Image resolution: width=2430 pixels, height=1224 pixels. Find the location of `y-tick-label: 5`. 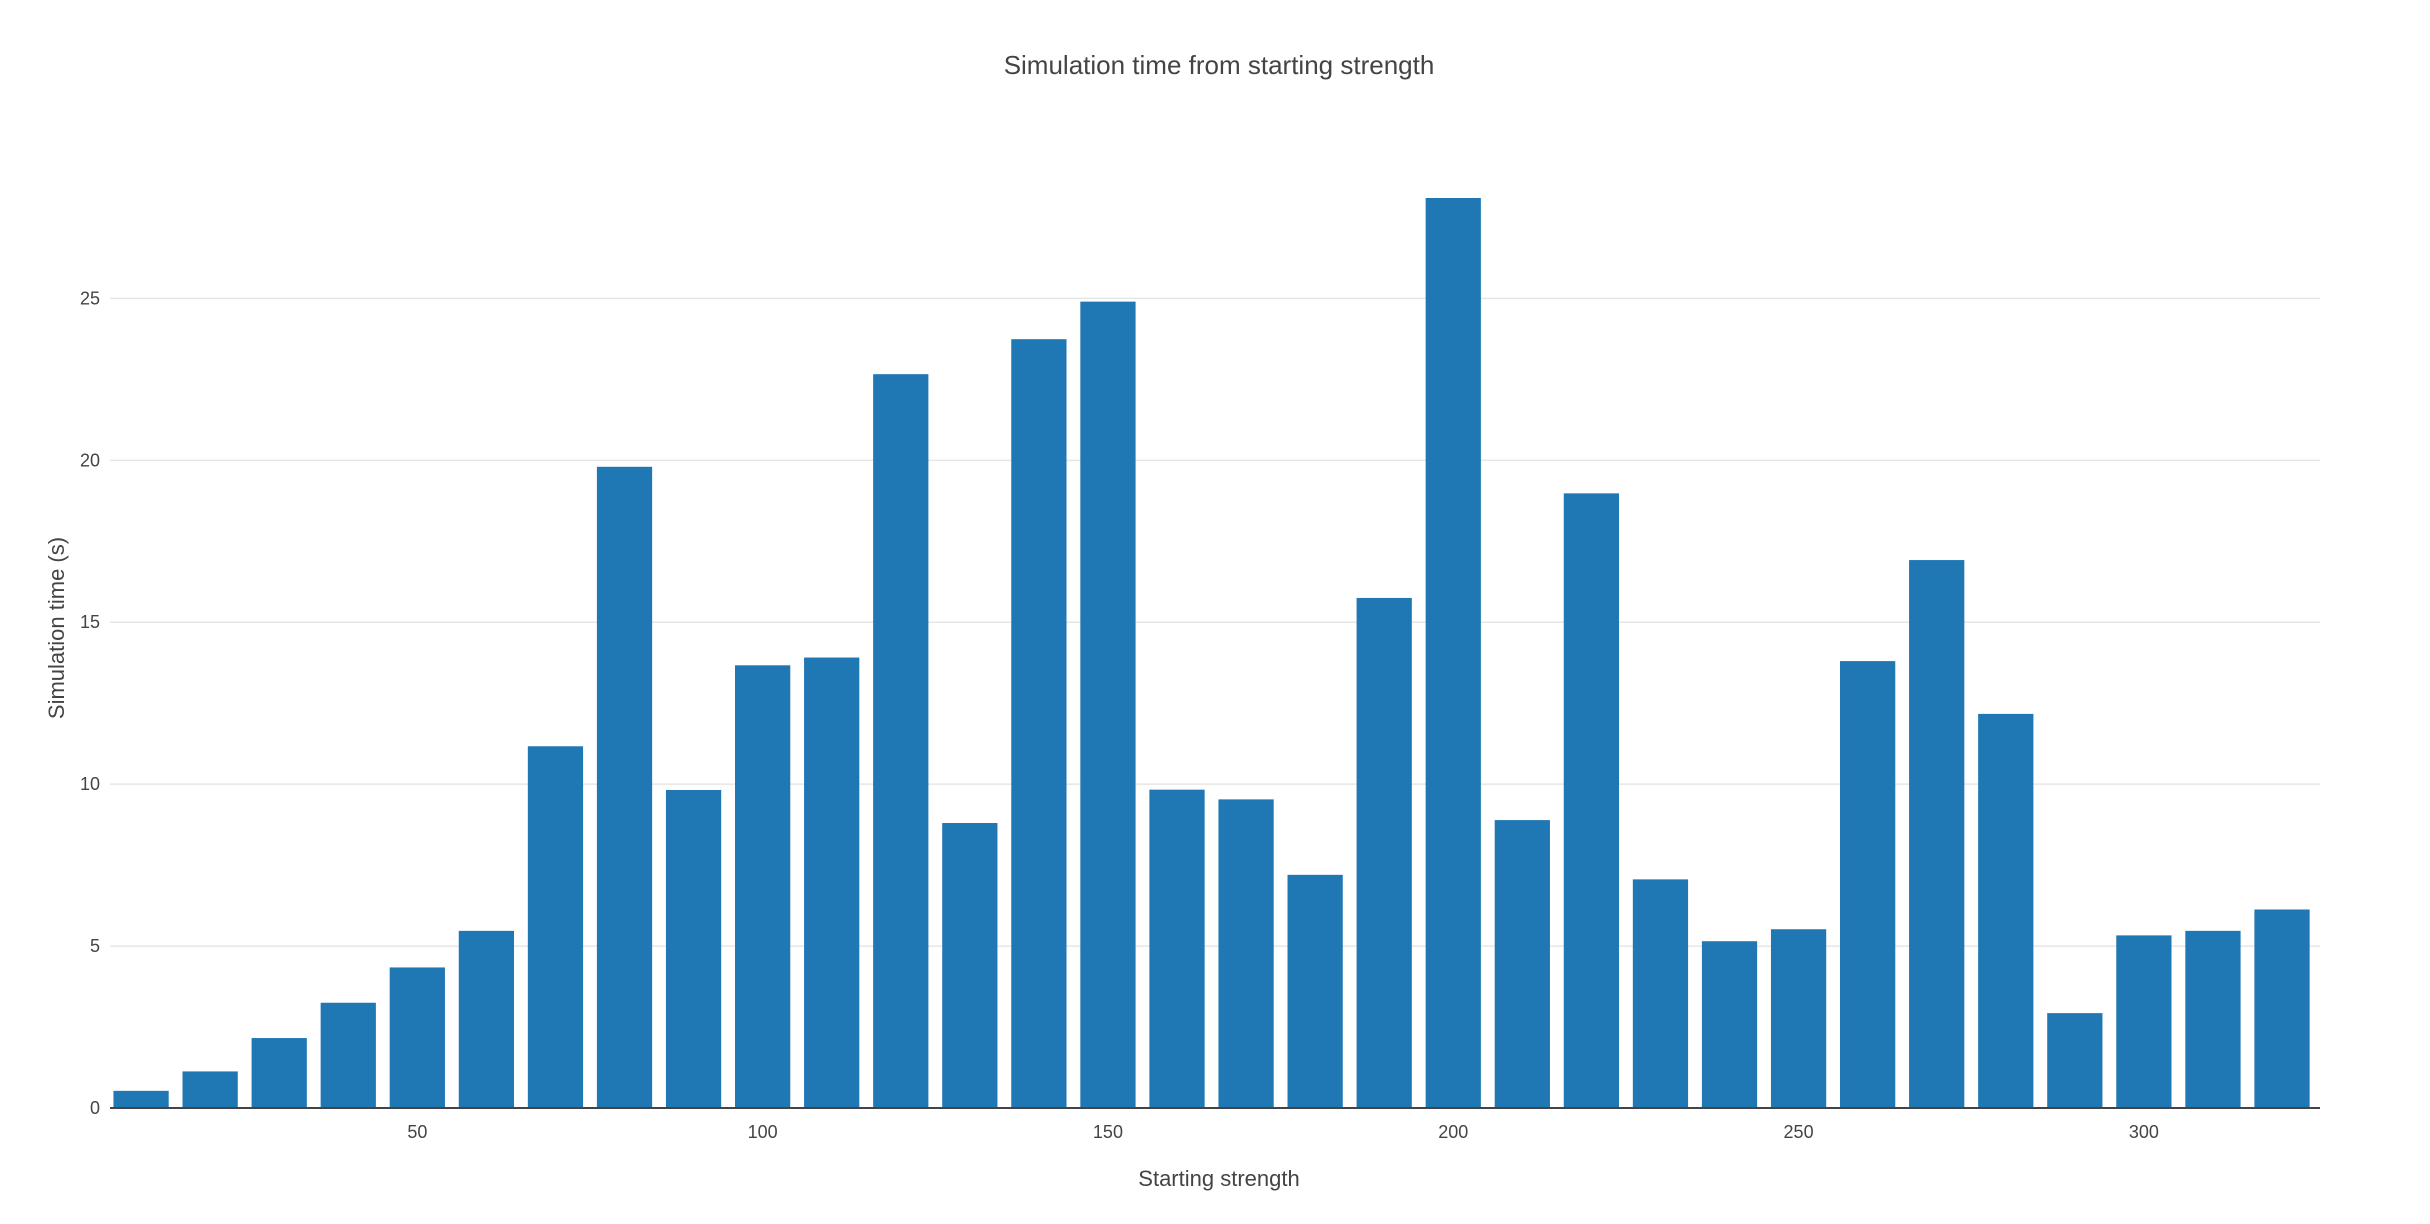

y-tick-label: 5 is located at coordinates (95, 946).